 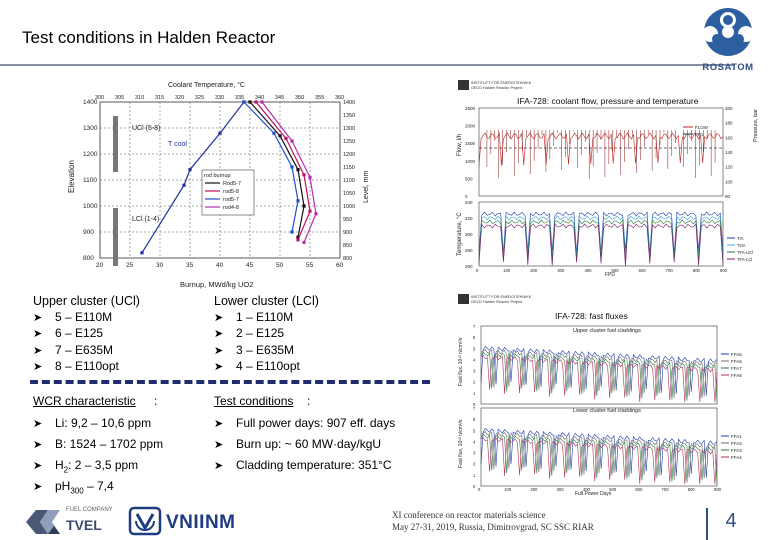 I want to click on test-condition-item: ➤ Cladding temperature: 351°C, so click(x=303, y=465).